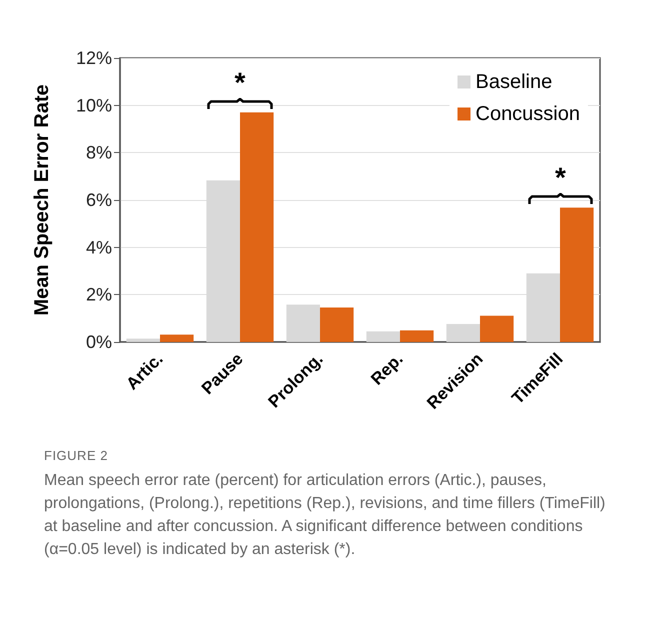 The image size is (648, 619). What do you see at coordinates (94, 58) in the screenshot?
I see `y-tick-label: 12%` at bounding box center [94, 58].